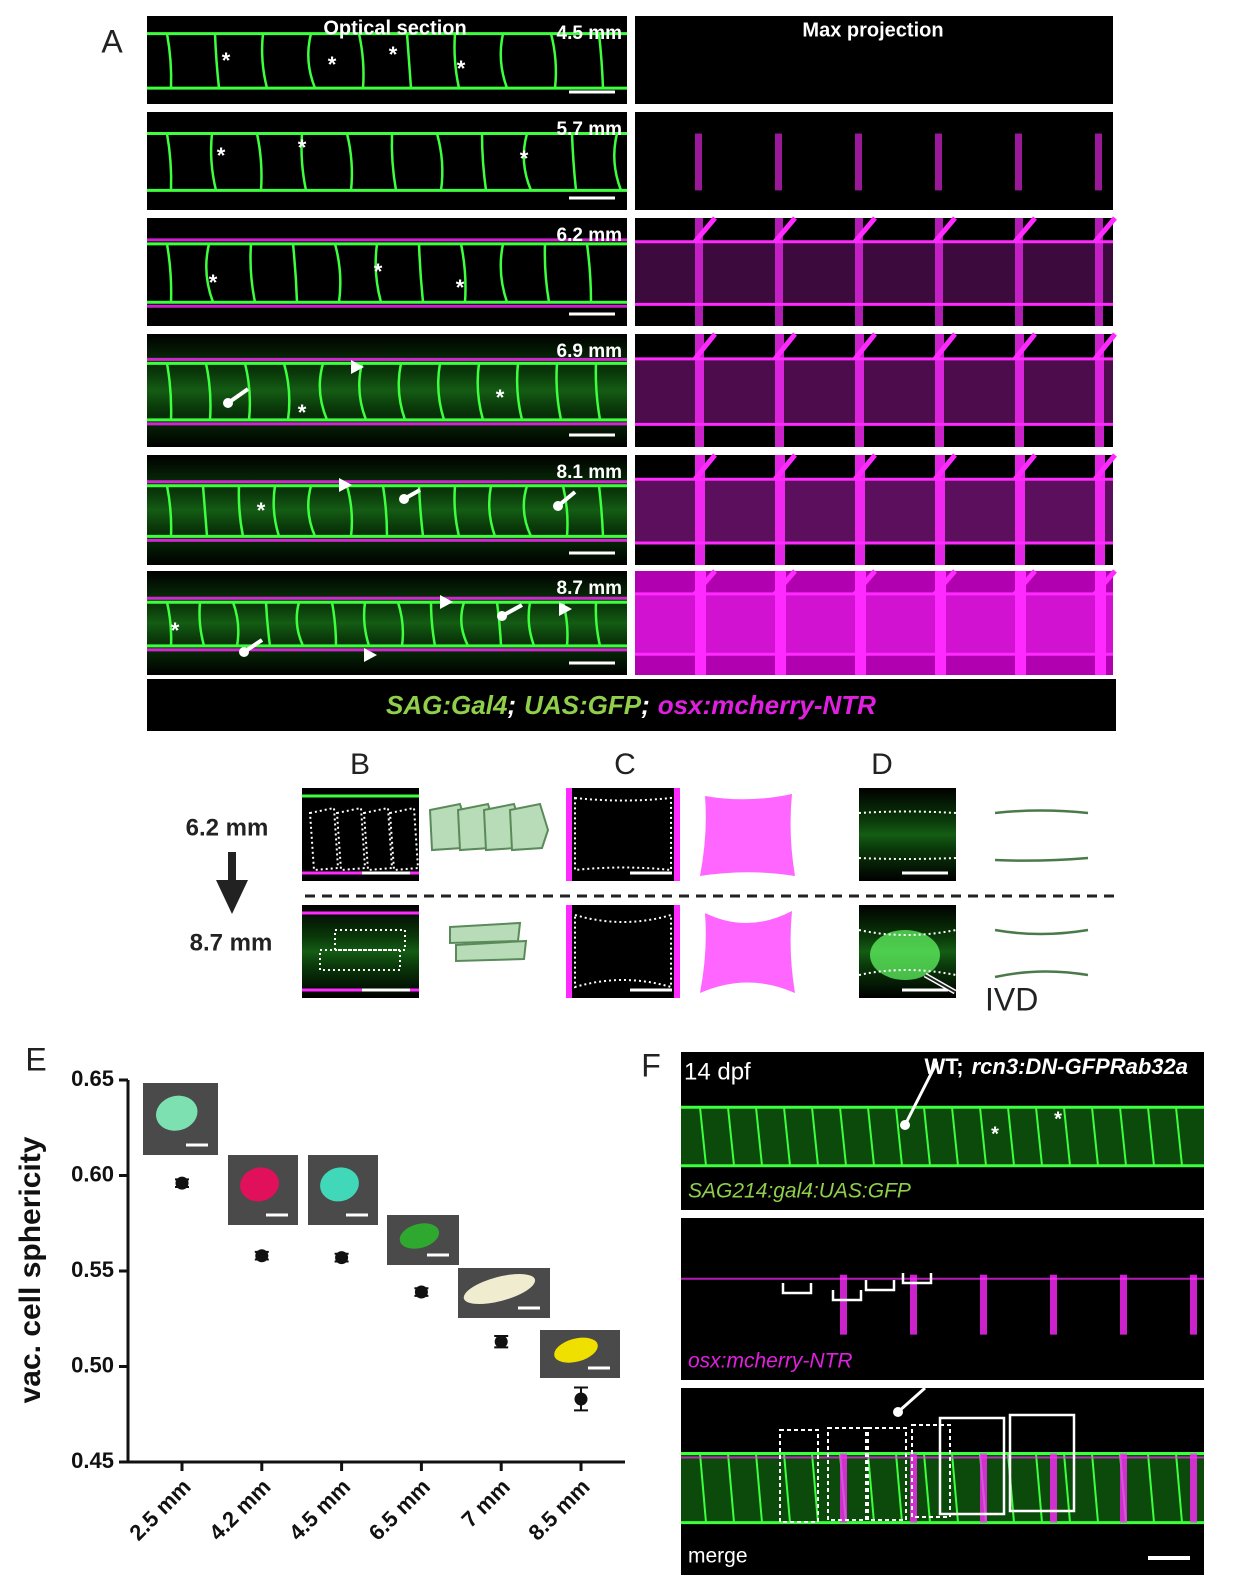  Describe the element at coordinates (631, 705) in the screenshot. I see `caption-bar` at that location.